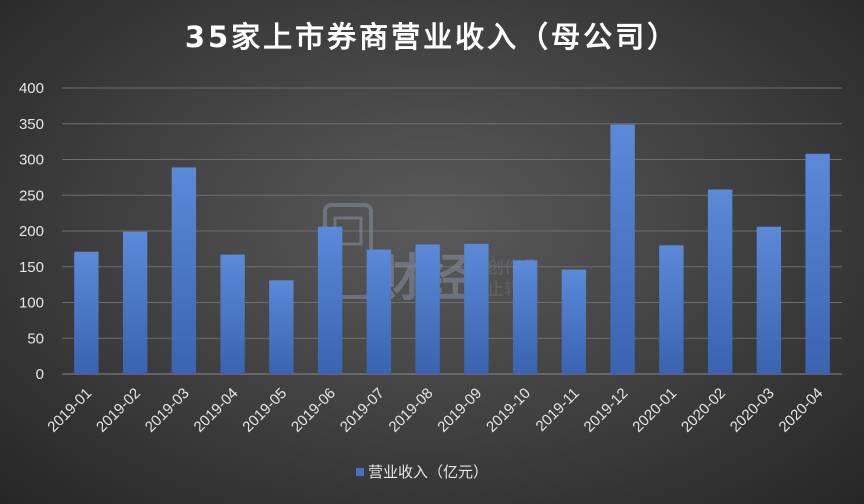 The height and width of the screenshot is (504, 864). I want to click on x-tick-label: 2019-07, so click(362, 410).